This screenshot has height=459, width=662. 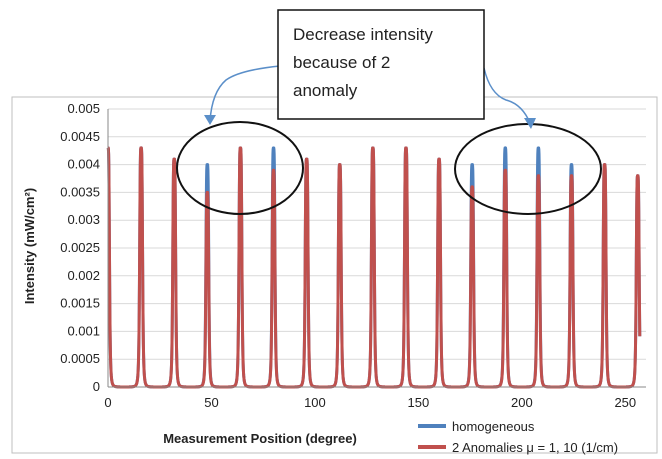 What do you see at coordinates (210, 120) in the screenshot?
I see `callout-arrow-left-head` at bounding box center [210, 120].